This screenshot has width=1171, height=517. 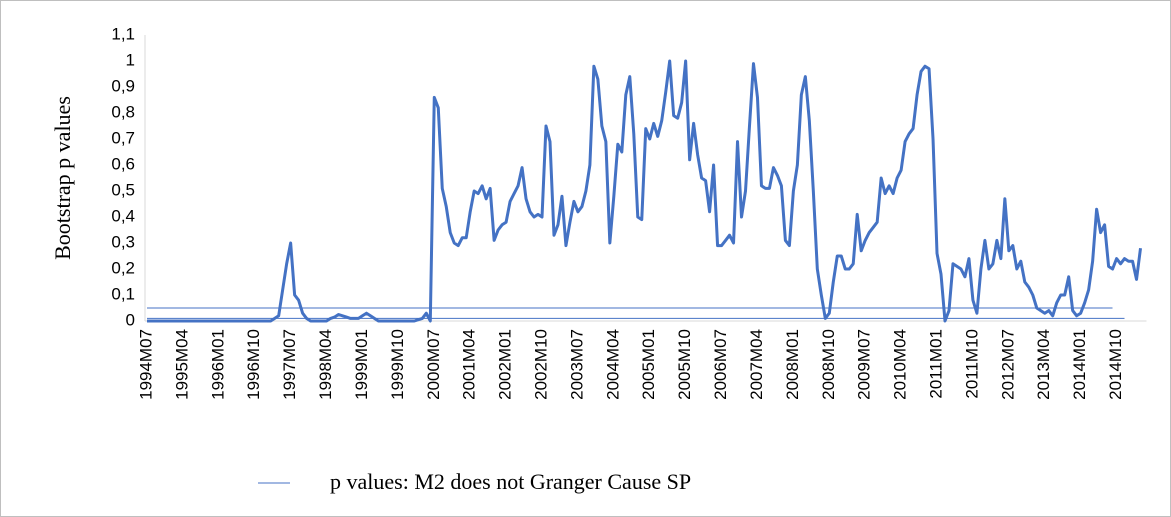 I want to click on x-tick-label: 2014M10, so click(x=1115, y=364).